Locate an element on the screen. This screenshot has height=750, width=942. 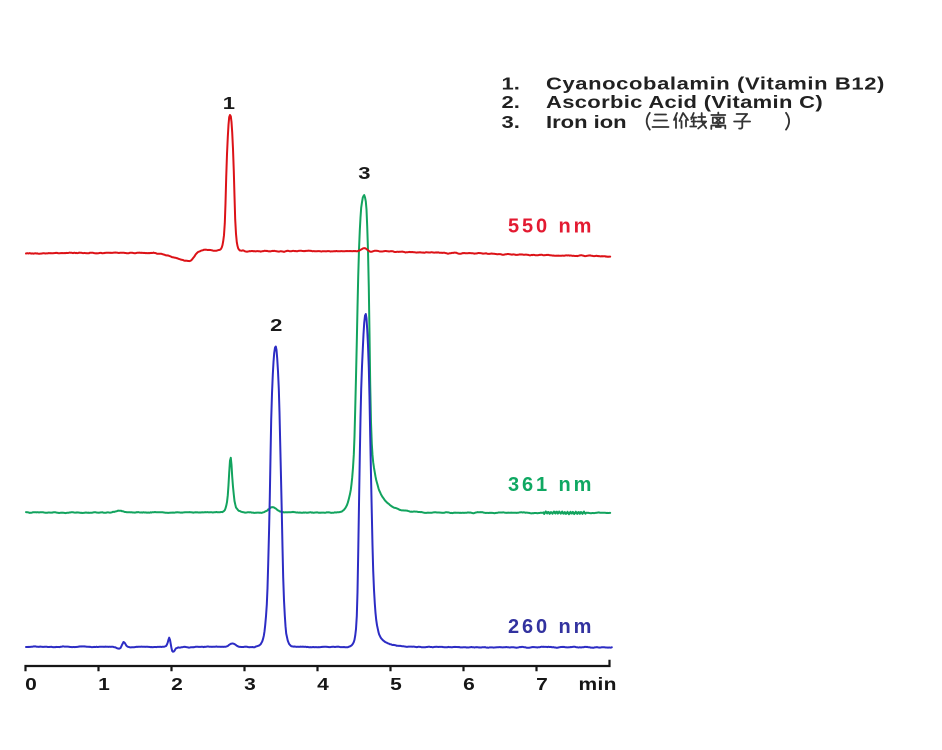
svg-text: 6 is located at coordinates (469, 684).